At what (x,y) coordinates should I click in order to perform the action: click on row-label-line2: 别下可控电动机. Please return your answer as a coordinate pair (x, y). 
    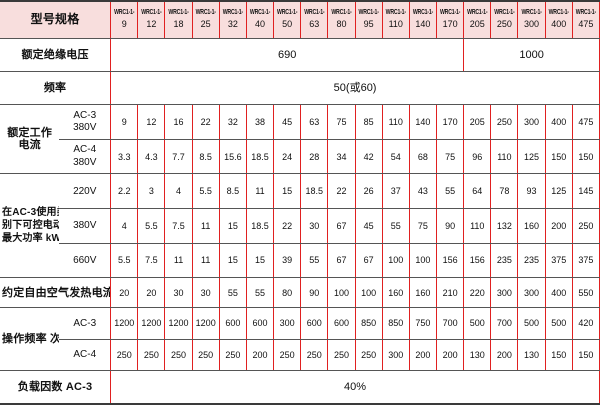
    Looking at the image, I should click on (30, 226).